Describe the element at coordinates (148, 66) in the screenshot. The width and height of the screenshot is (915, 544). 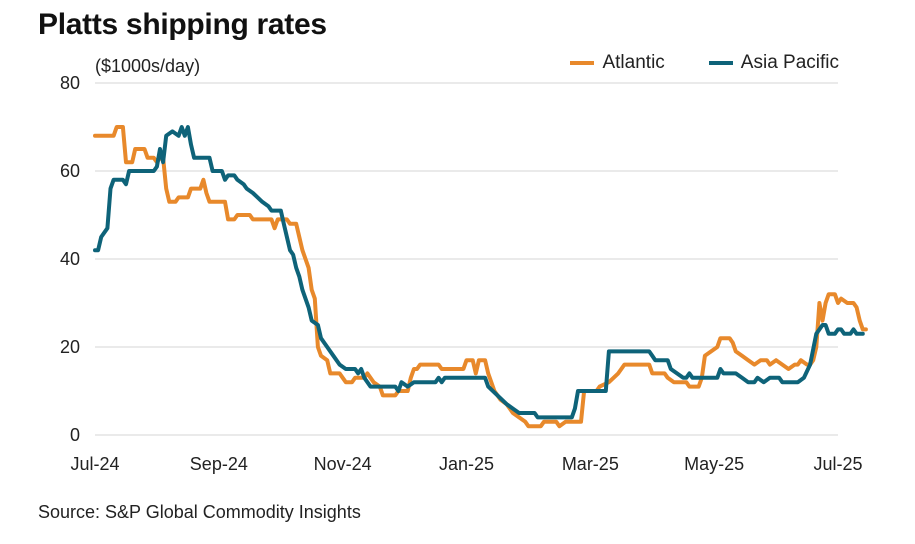
I see `y-axis-unit-label: ($1000s/day)` at that location.